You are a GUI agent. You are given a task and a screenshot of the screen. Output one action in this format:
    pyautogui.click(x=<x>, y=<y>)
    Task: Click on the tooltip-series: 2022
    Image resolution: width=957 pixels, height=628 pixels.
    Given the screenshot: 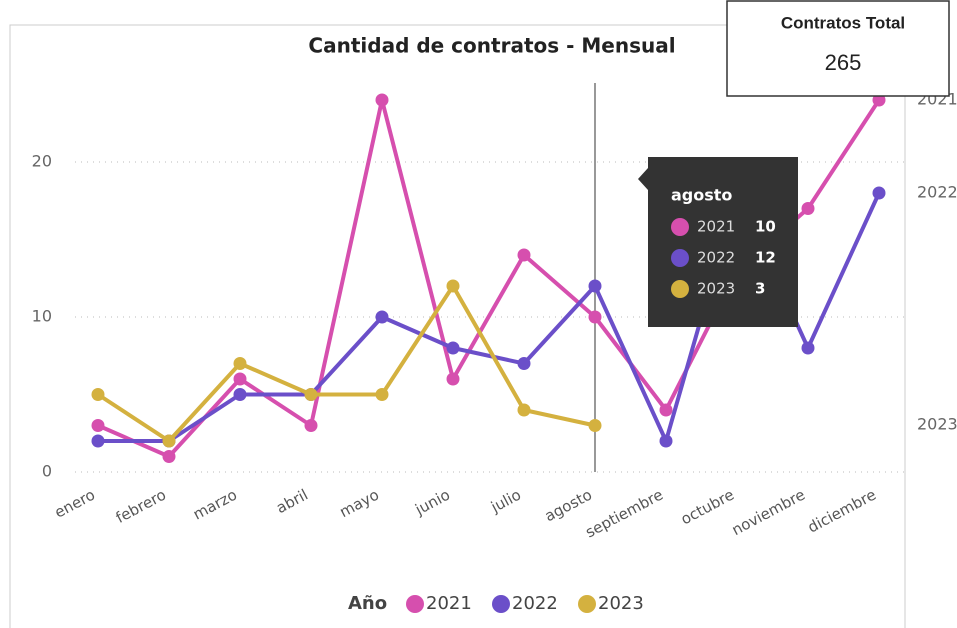 What is the action you would take?
    pyautogui.click(x=716, y=258)
    